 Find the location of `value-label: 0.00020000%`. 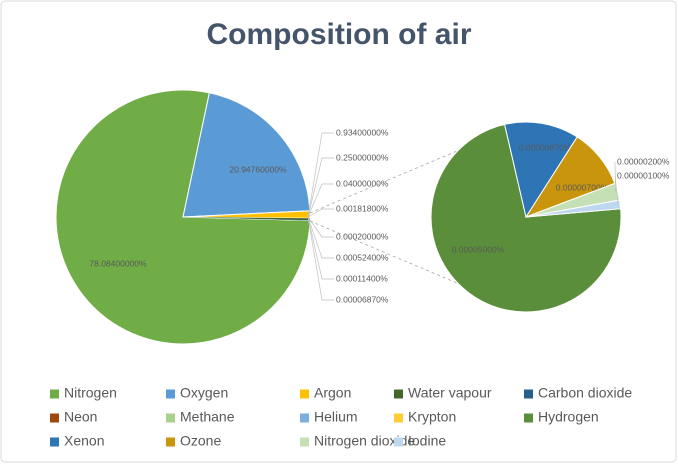

value-label: 0.00020000% is located at coordinates (362, 236).